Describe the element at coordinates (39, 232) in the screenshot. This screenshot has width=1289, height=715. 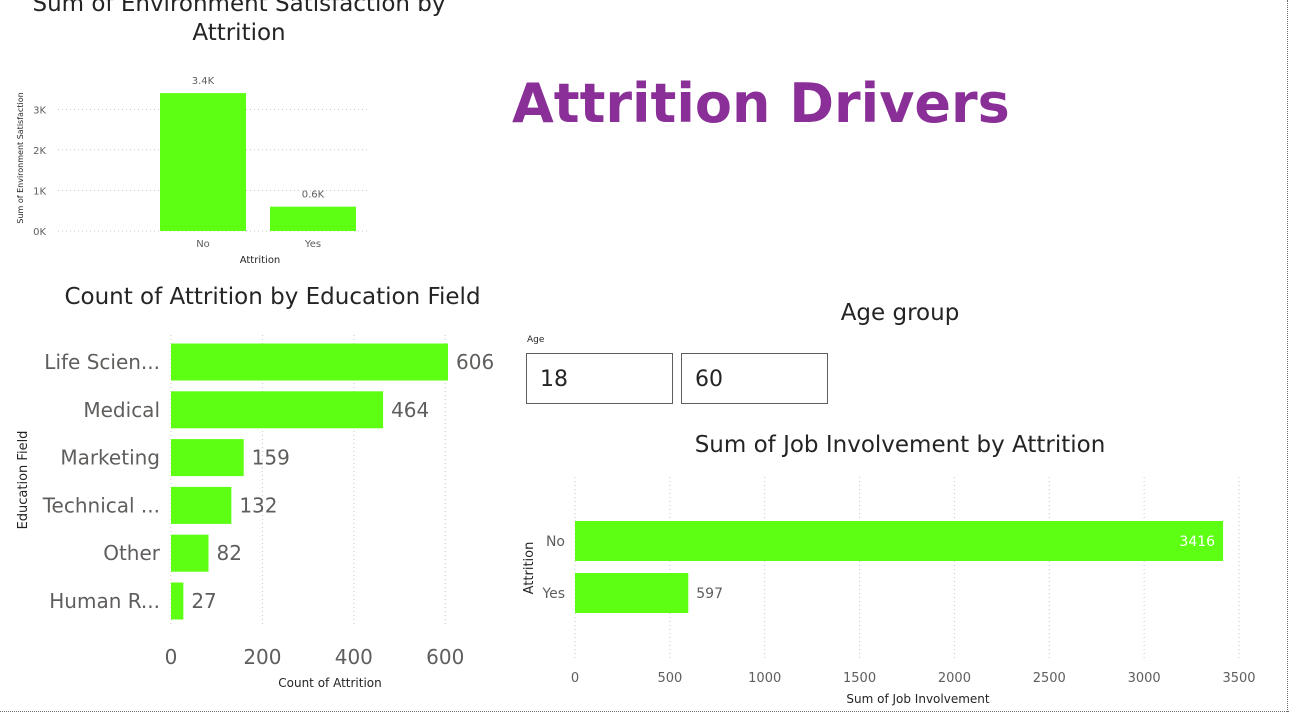
I see `env-y-tick-label: 0K` at that location.